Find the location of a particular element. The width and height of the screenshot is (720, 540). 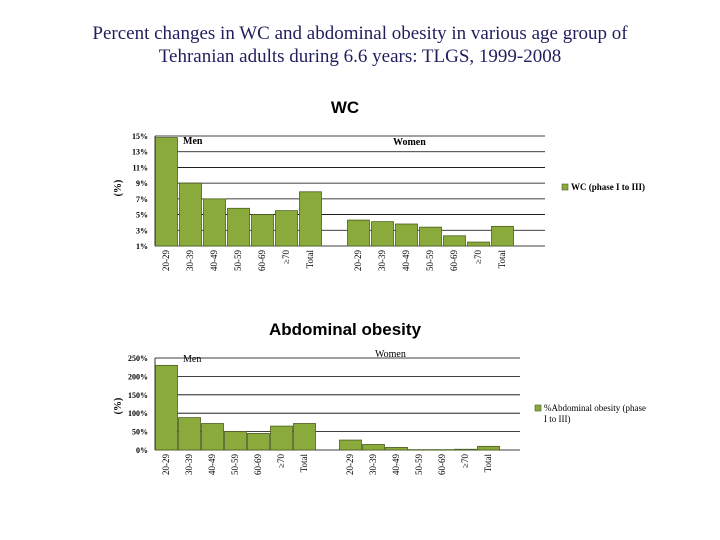

category-label-0-10: 50-59 is located at coordinates (430, 260).